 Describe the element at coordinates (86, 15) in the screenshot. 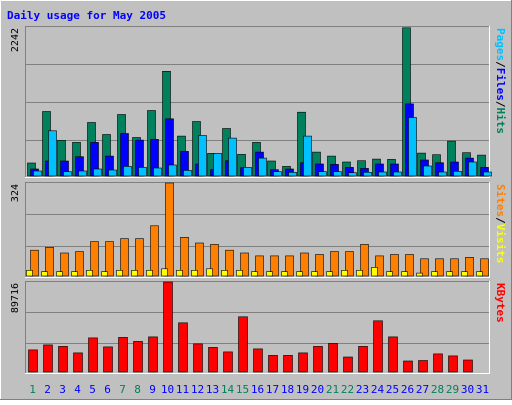

I see `chart-title: Daily usage for May 2005` at that location.